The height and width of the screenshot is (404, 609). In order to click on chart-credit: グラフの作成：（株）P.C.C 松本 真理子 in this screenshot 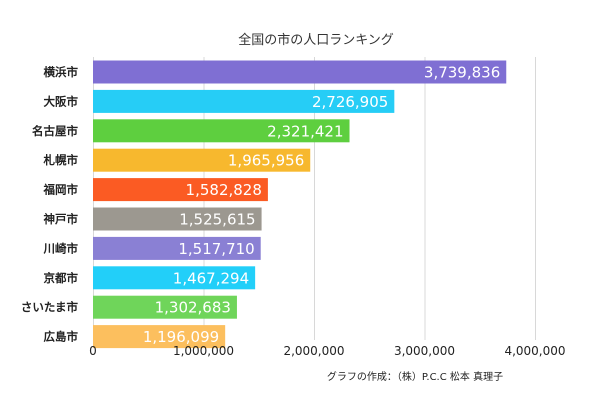, I will do `click(415, 376)`.